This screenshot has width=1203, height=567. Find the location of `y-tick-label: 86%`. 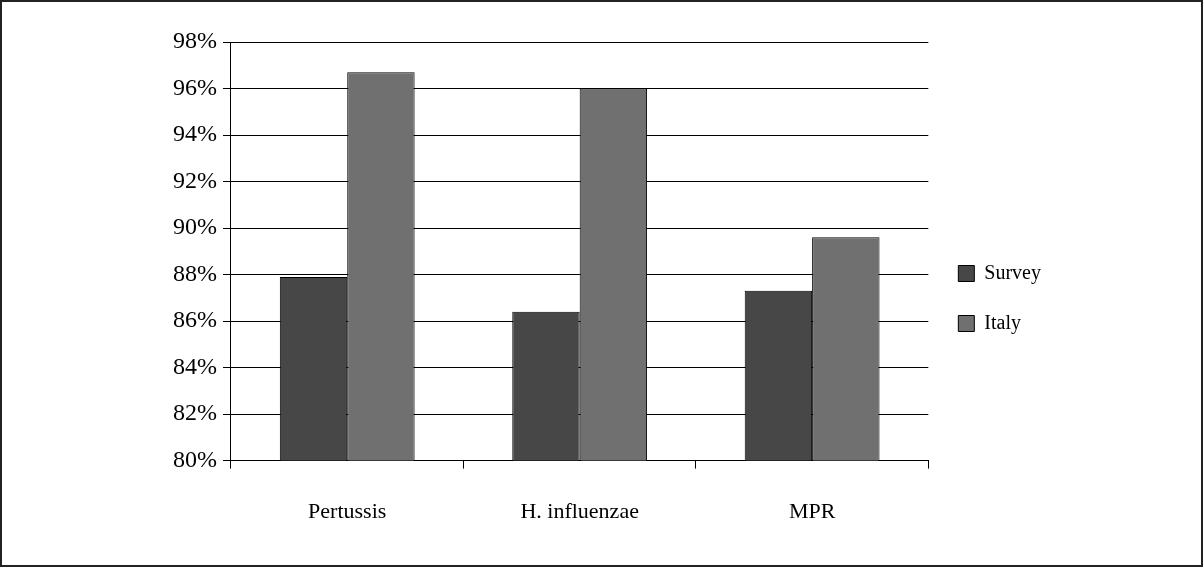

y-tick-label: 86% is located at coordinates (194, 319).